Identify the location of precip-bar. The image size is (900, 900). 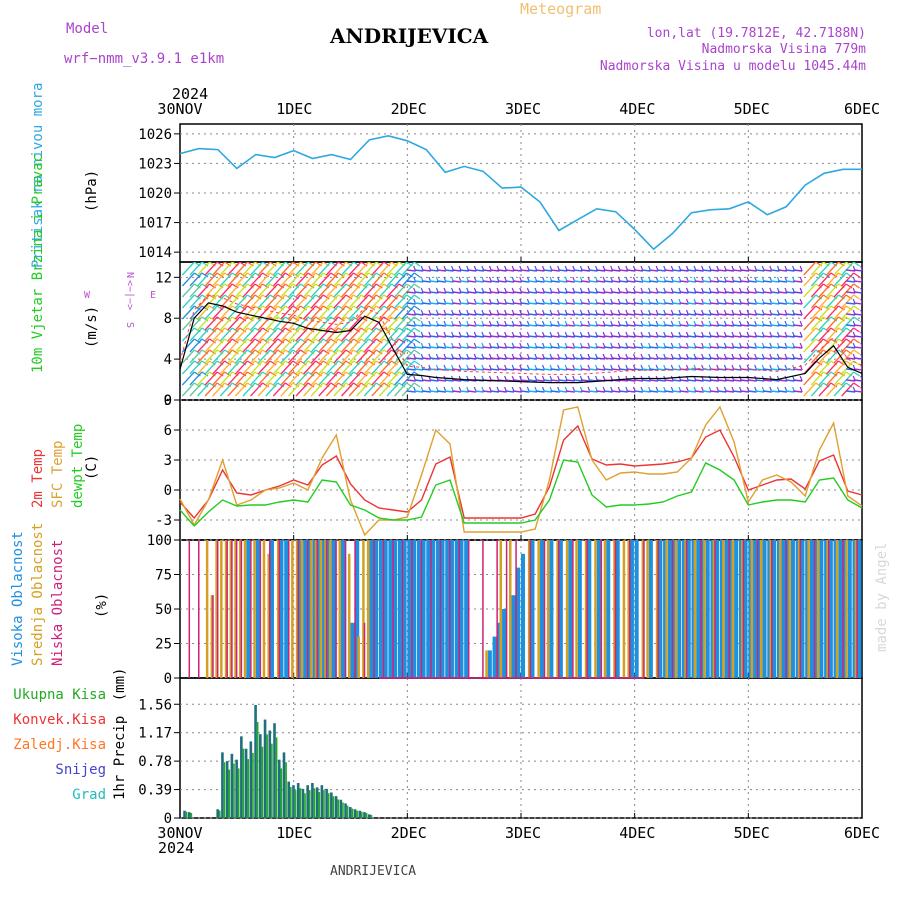
(312, 800).